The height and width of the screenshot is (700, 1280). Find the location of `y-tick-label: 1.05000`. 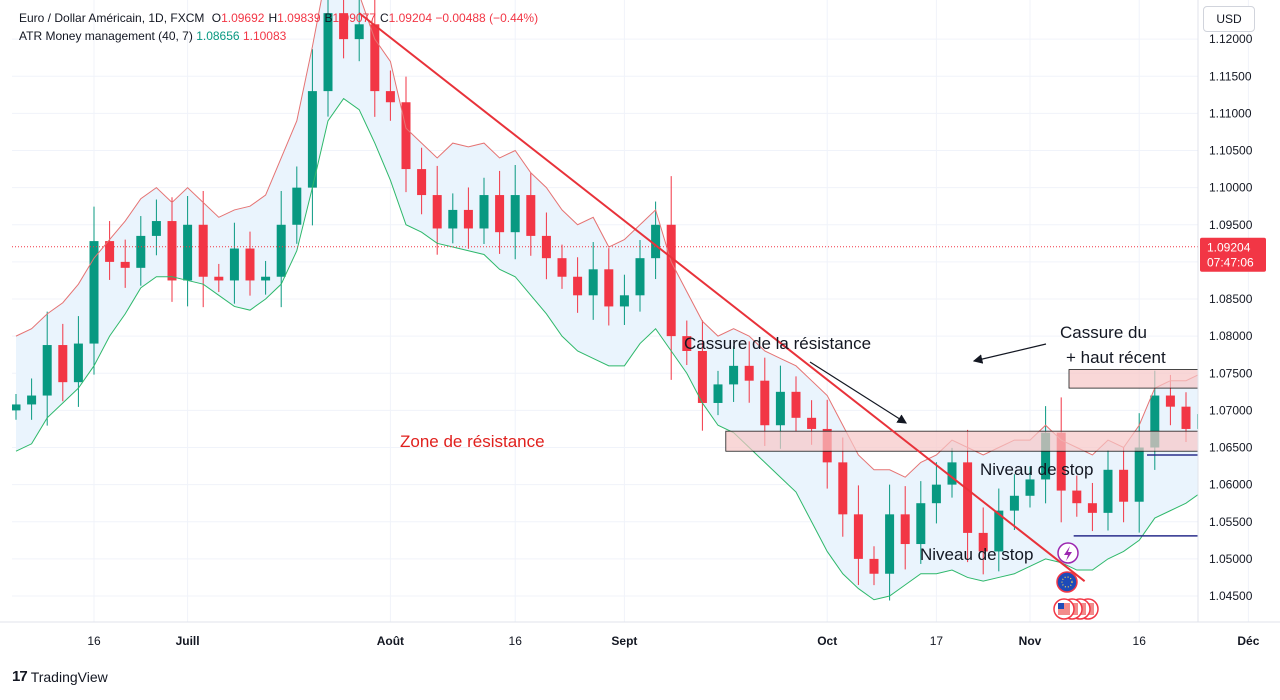

y-tick-label: 1.05000 is located at coordinates (1231, 559).